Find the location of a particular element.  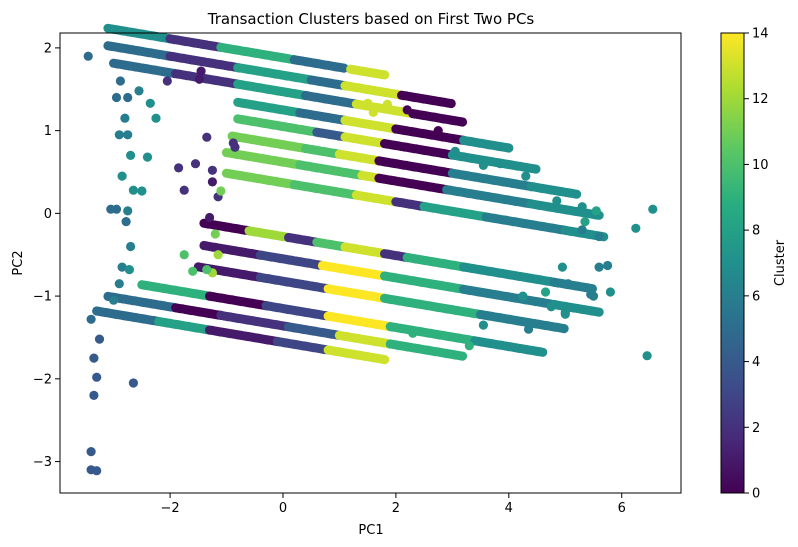

x-axis: −2 0 2 4 6 is located at coordinates (393, 504).